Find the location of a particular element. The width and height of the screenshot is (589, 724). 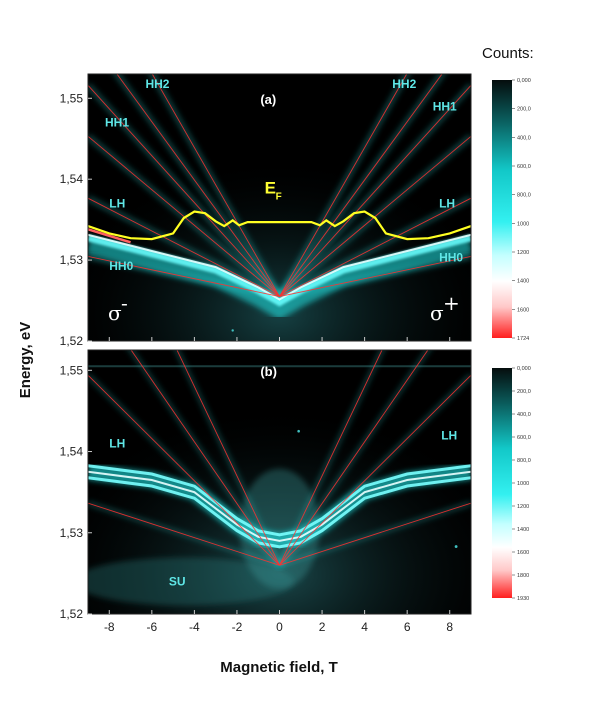

fermi-energy-curve is located at coordinates (279, 225).